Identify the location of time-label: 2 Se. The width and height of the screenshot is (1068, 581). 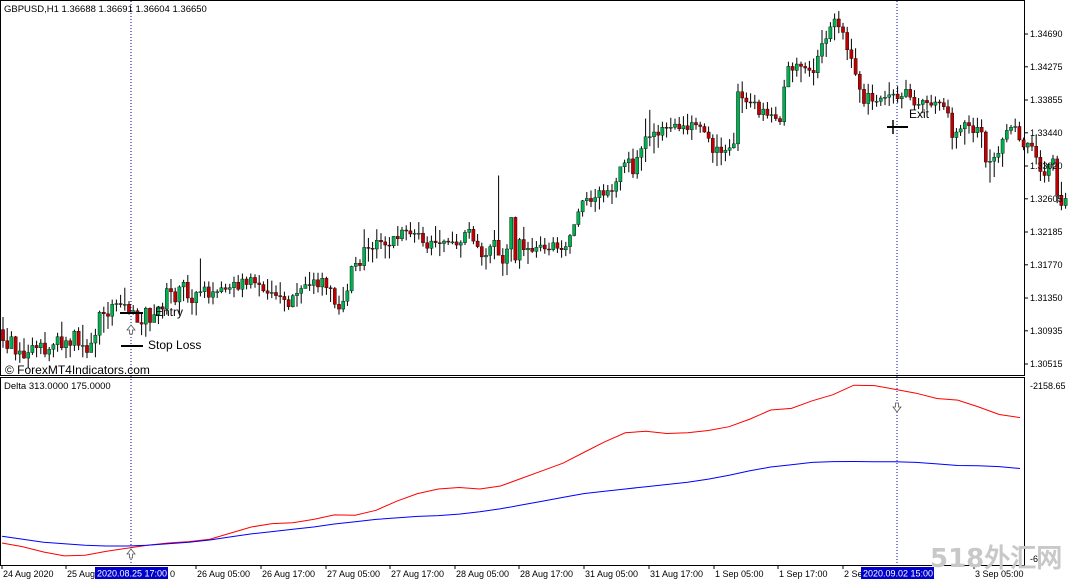
(853, 574).